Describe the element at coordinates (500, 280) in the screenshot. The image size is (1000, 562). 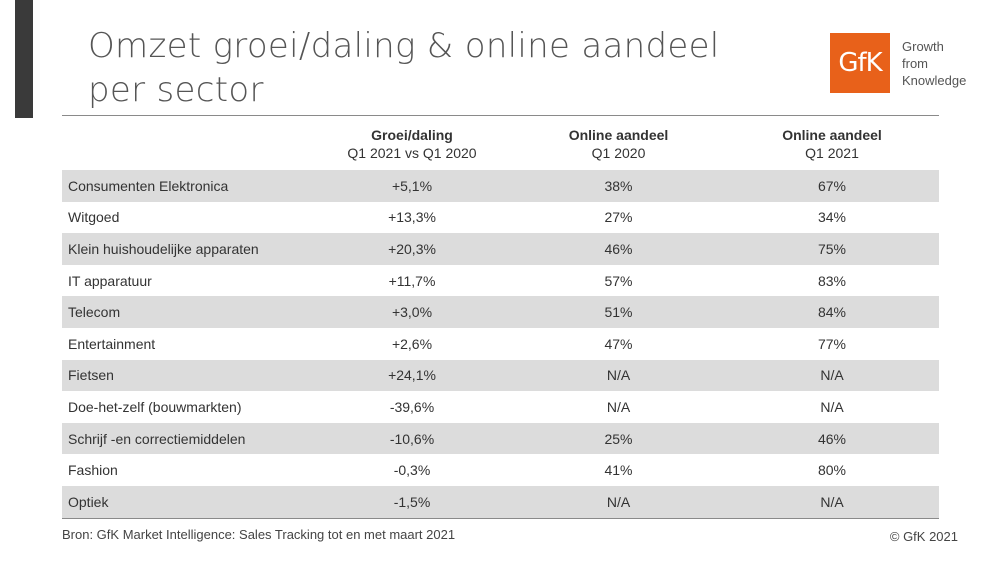
I see `table-row: IT apparatuur +11,7% 57% 83%` at that location.